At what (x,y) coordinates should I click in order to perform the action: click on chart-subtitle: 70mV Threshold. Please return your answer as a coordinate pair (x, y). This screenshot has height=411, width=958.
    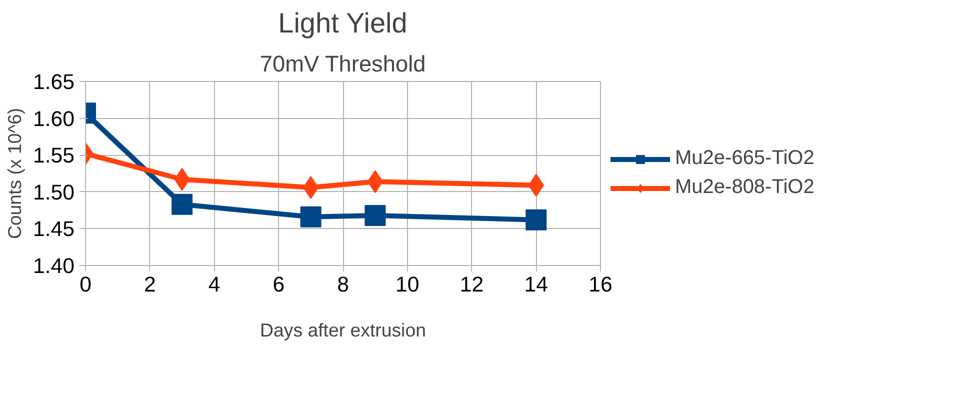
    Looking at the image, I should click on (343, 63).